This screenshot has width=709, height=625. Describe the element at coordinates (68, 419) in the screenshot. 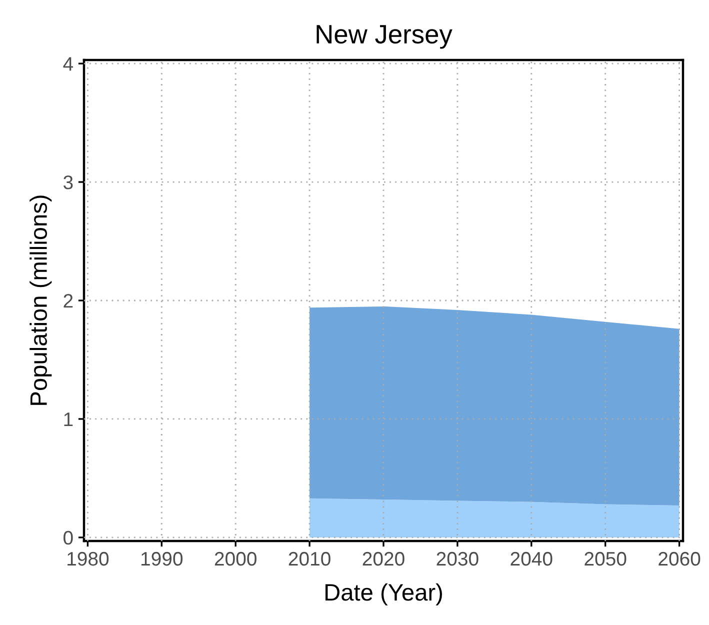

I see `y-tick-label: 1` at that location.